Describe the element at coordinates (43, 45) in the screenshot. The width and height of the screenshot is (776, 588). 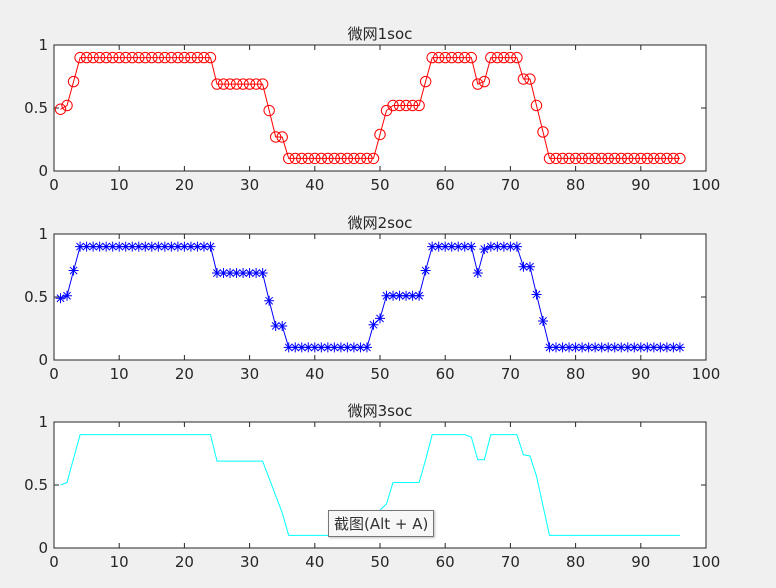
I see `y-tick-label: 1` at that location.